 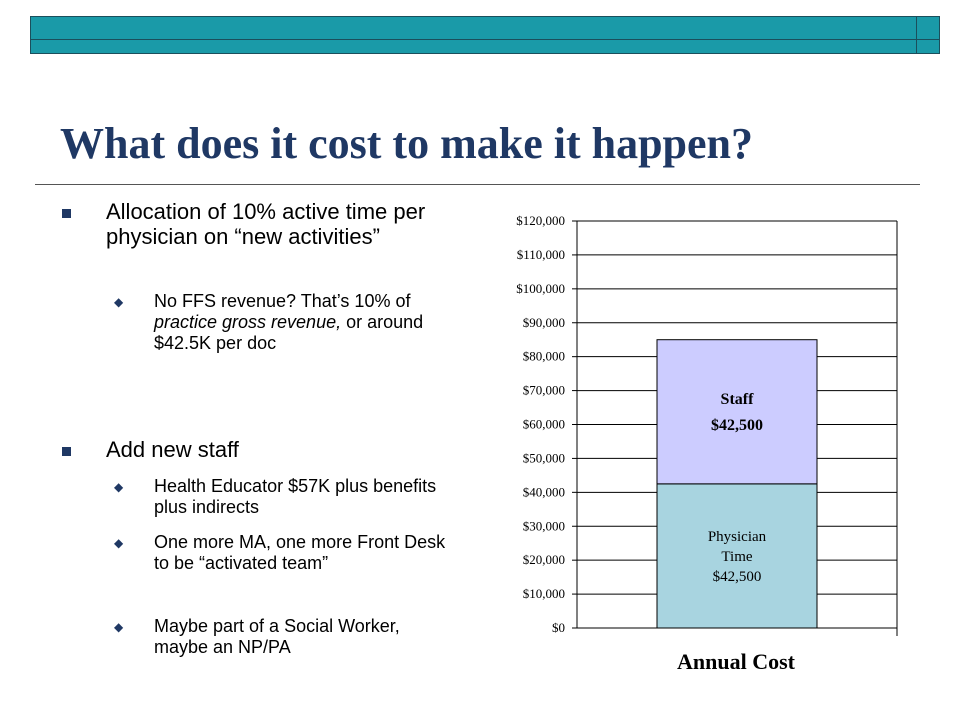 I want to click on y-tick-label: $0, so click(x=558, y=627).